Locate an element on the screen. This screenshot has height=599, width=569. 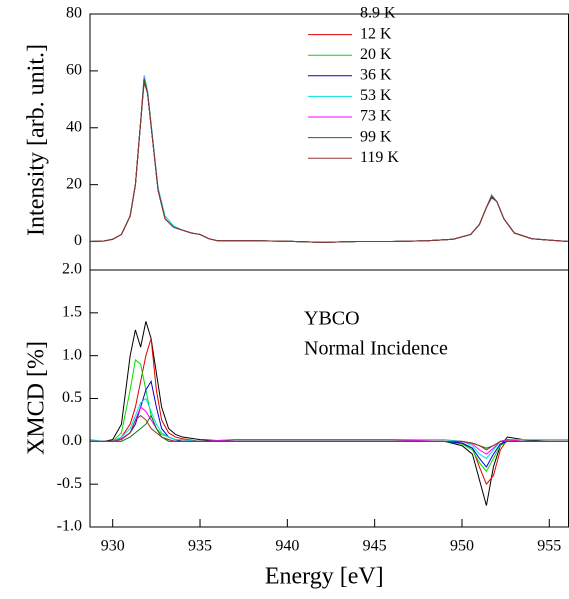
annotation: YBCO is located at coordinates (332, 319).